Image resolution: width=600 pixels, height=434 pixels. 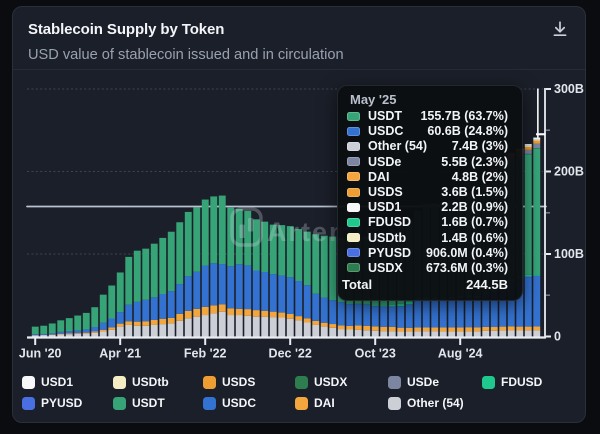 I want to click on svg-text: 200B, so click(x=569, y=172).